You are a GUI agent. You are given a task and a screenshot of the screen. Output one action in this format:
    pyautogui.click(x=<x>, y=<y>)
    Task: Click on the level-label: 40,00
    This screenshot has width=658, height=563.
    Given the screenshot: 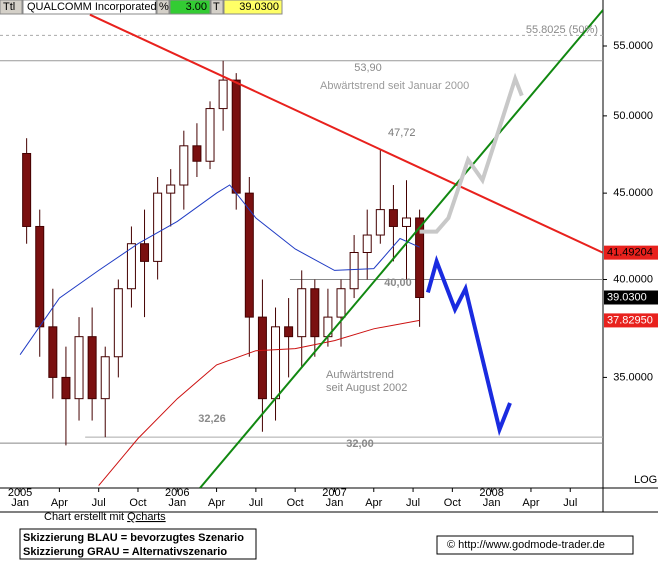 What is the action you would take?
    pyautogui.click(x=398, y=283)
    